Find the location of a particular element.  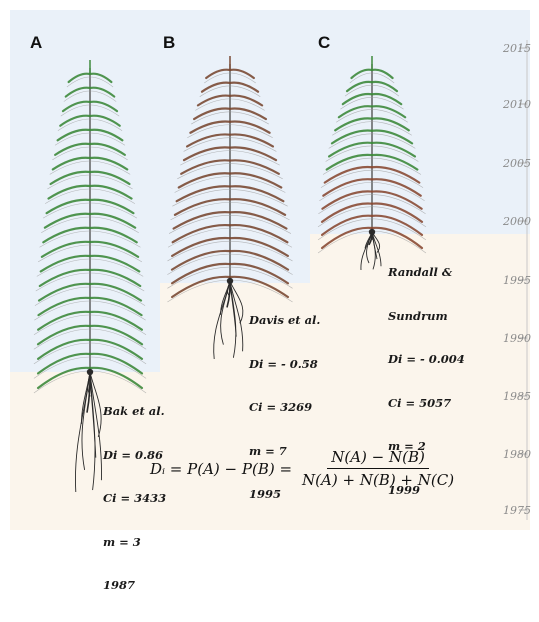

year-b: 1995 is located at coordinates (265, 494).